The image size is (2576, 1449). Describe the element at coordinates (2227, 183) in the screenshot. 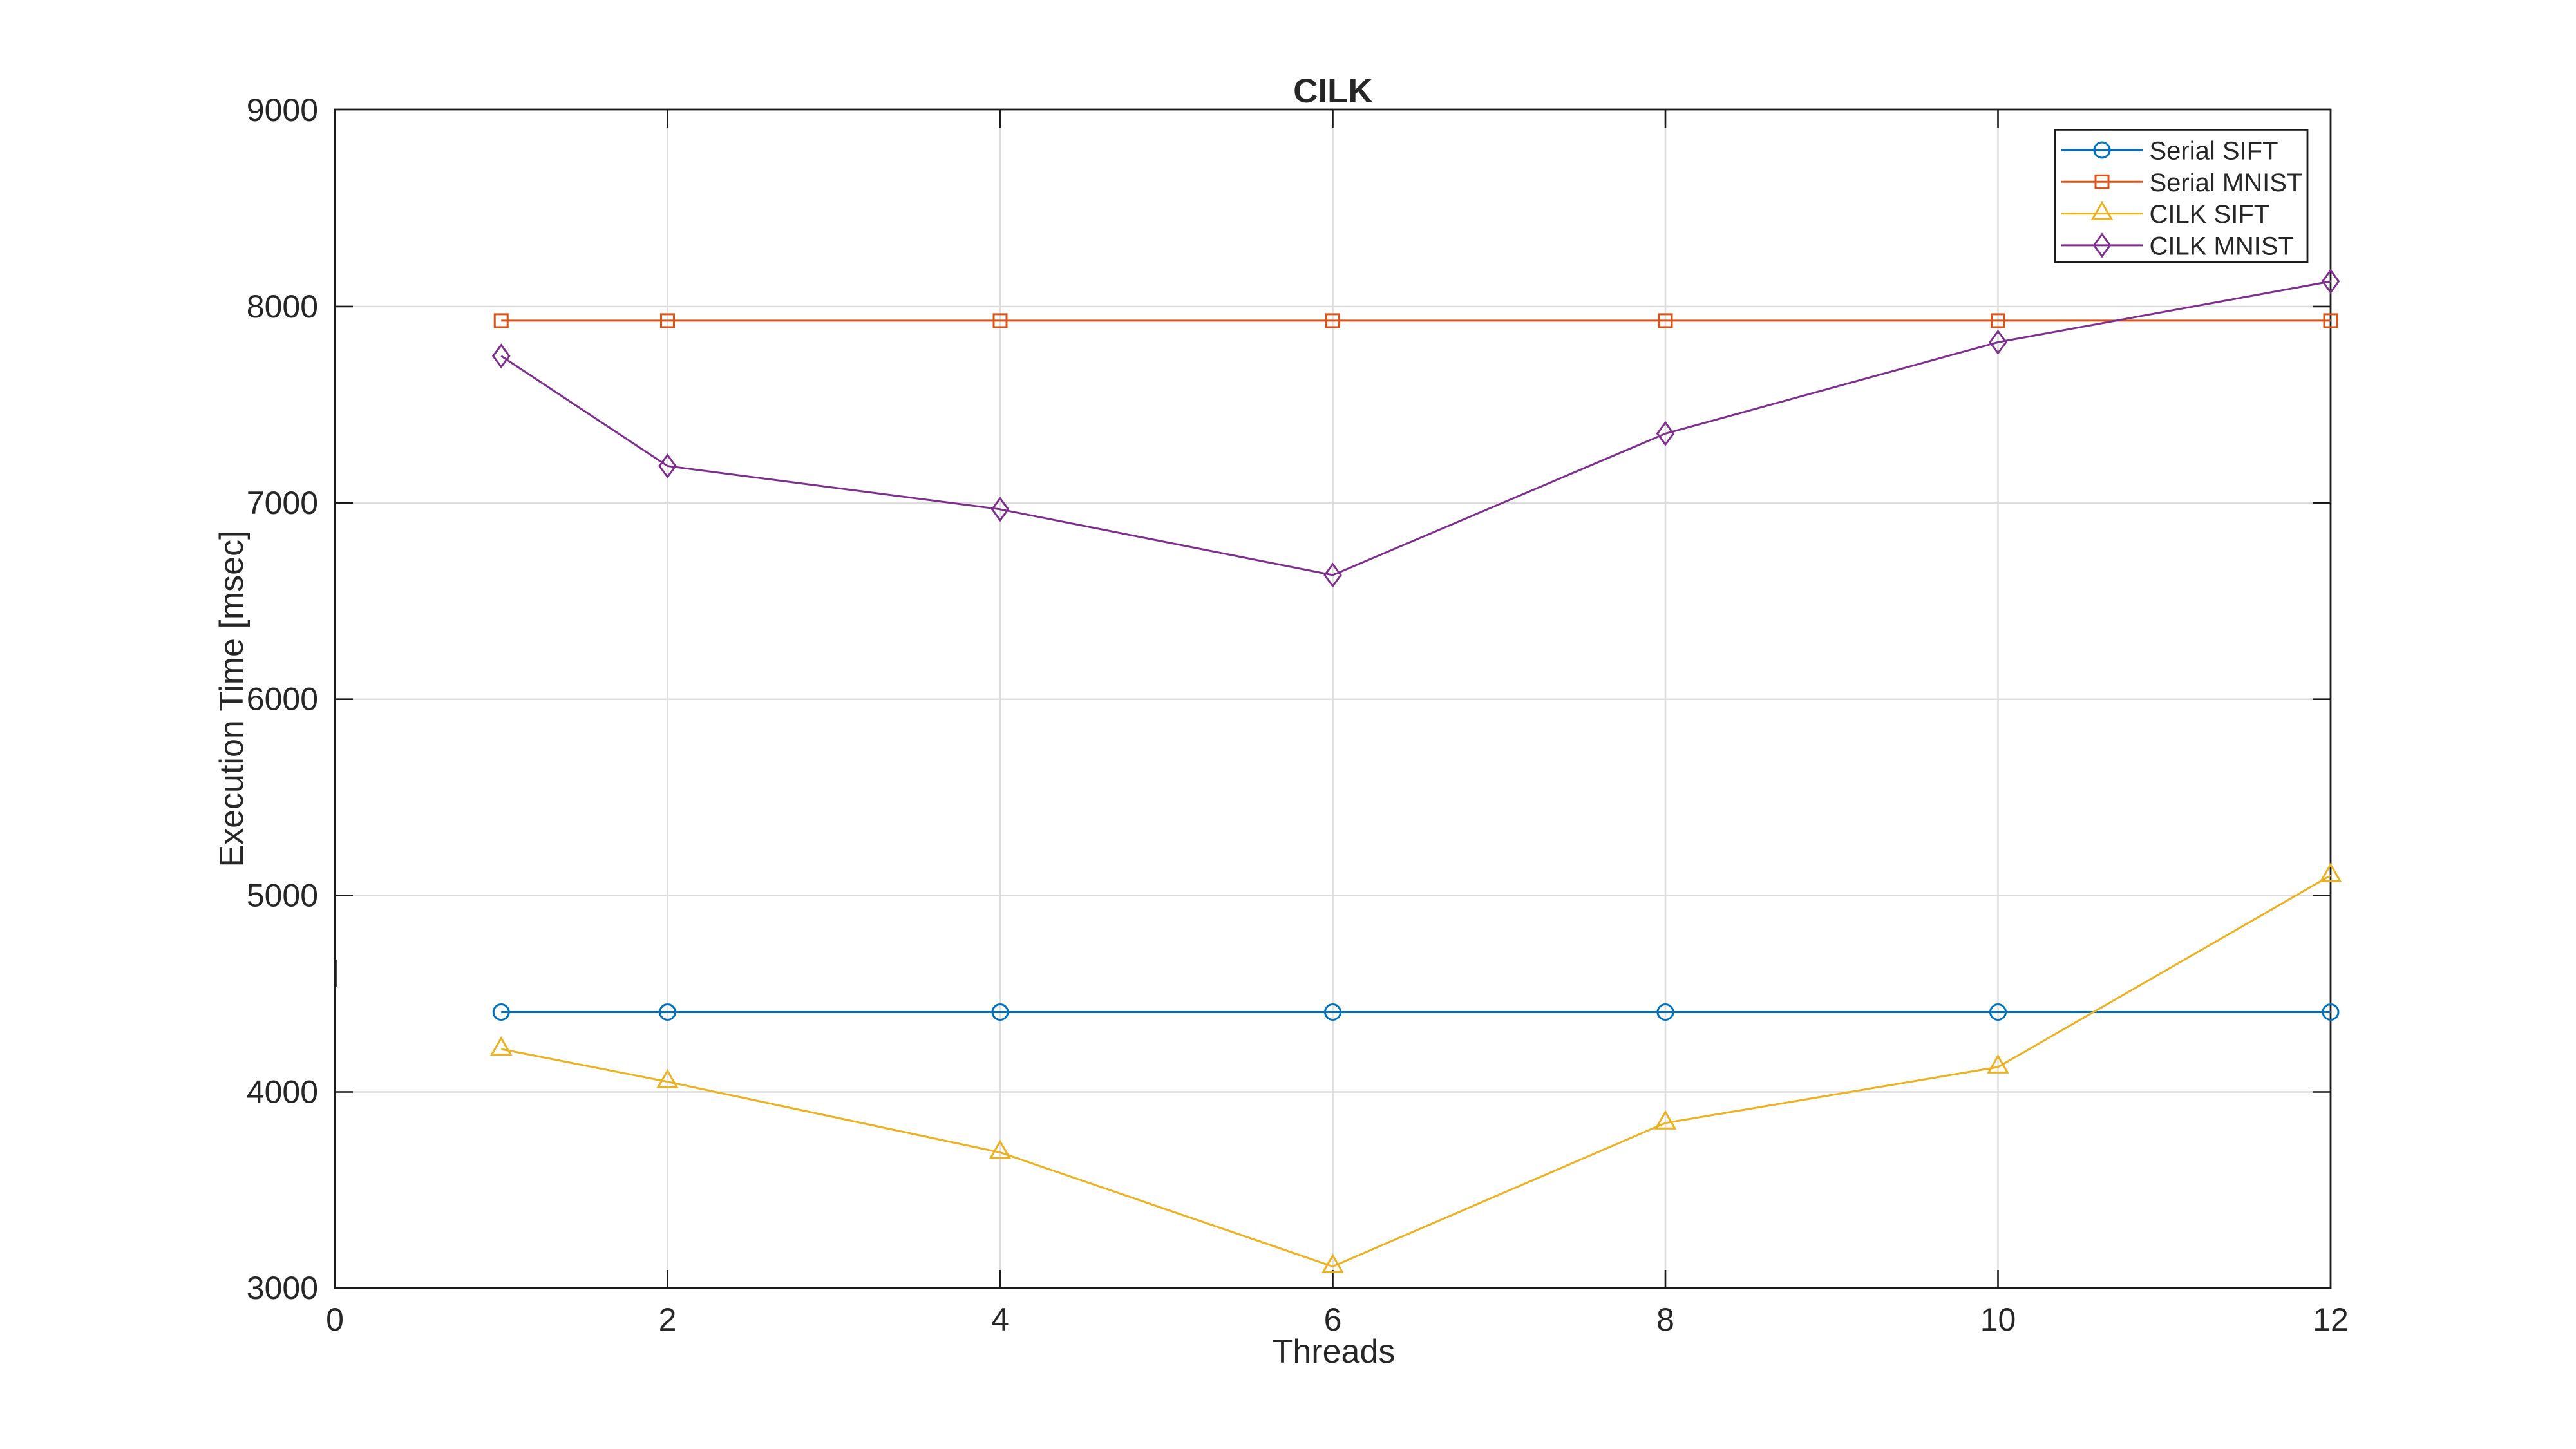

I see `svg-text: Serial MNIST` at that location.